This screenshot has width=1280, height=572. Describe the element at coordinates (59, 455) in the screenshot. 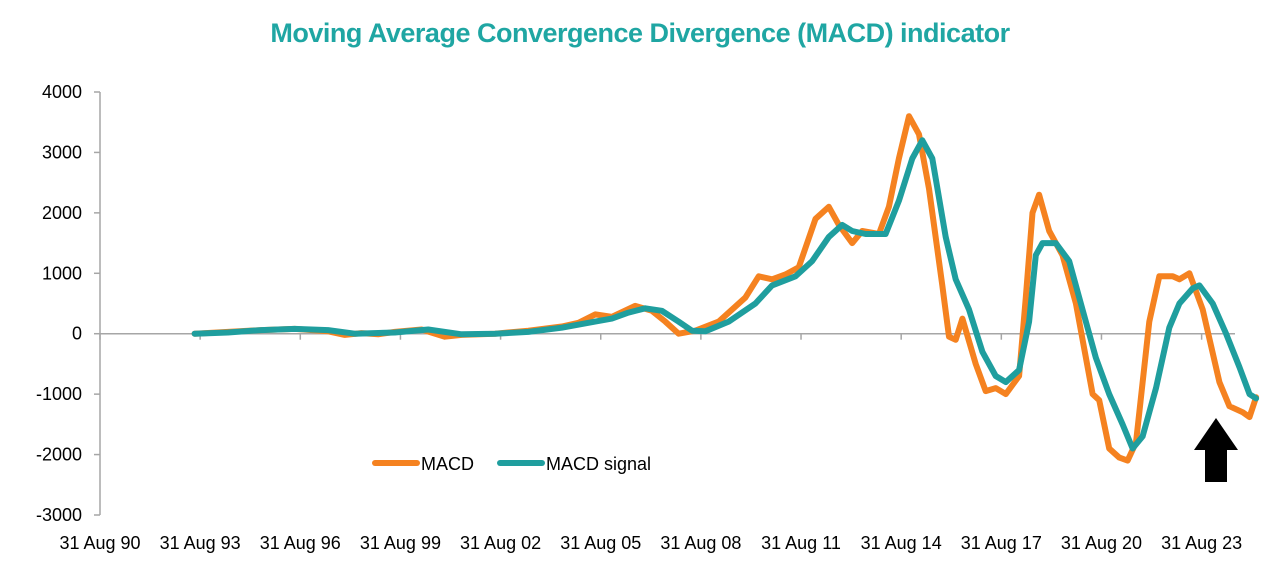

I see `y-tick-label: -2000` at that location.